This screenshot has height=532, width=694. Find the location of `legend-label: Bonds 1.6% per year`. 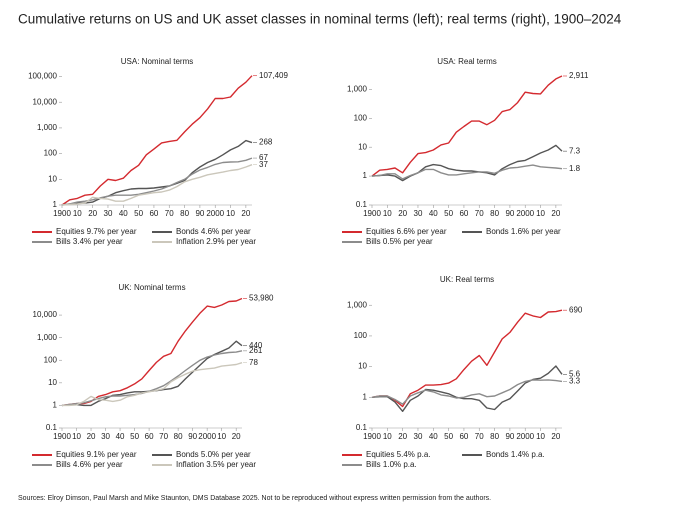

legend-label: Bonds 1.6% per year is located at coordinates (523, 231).